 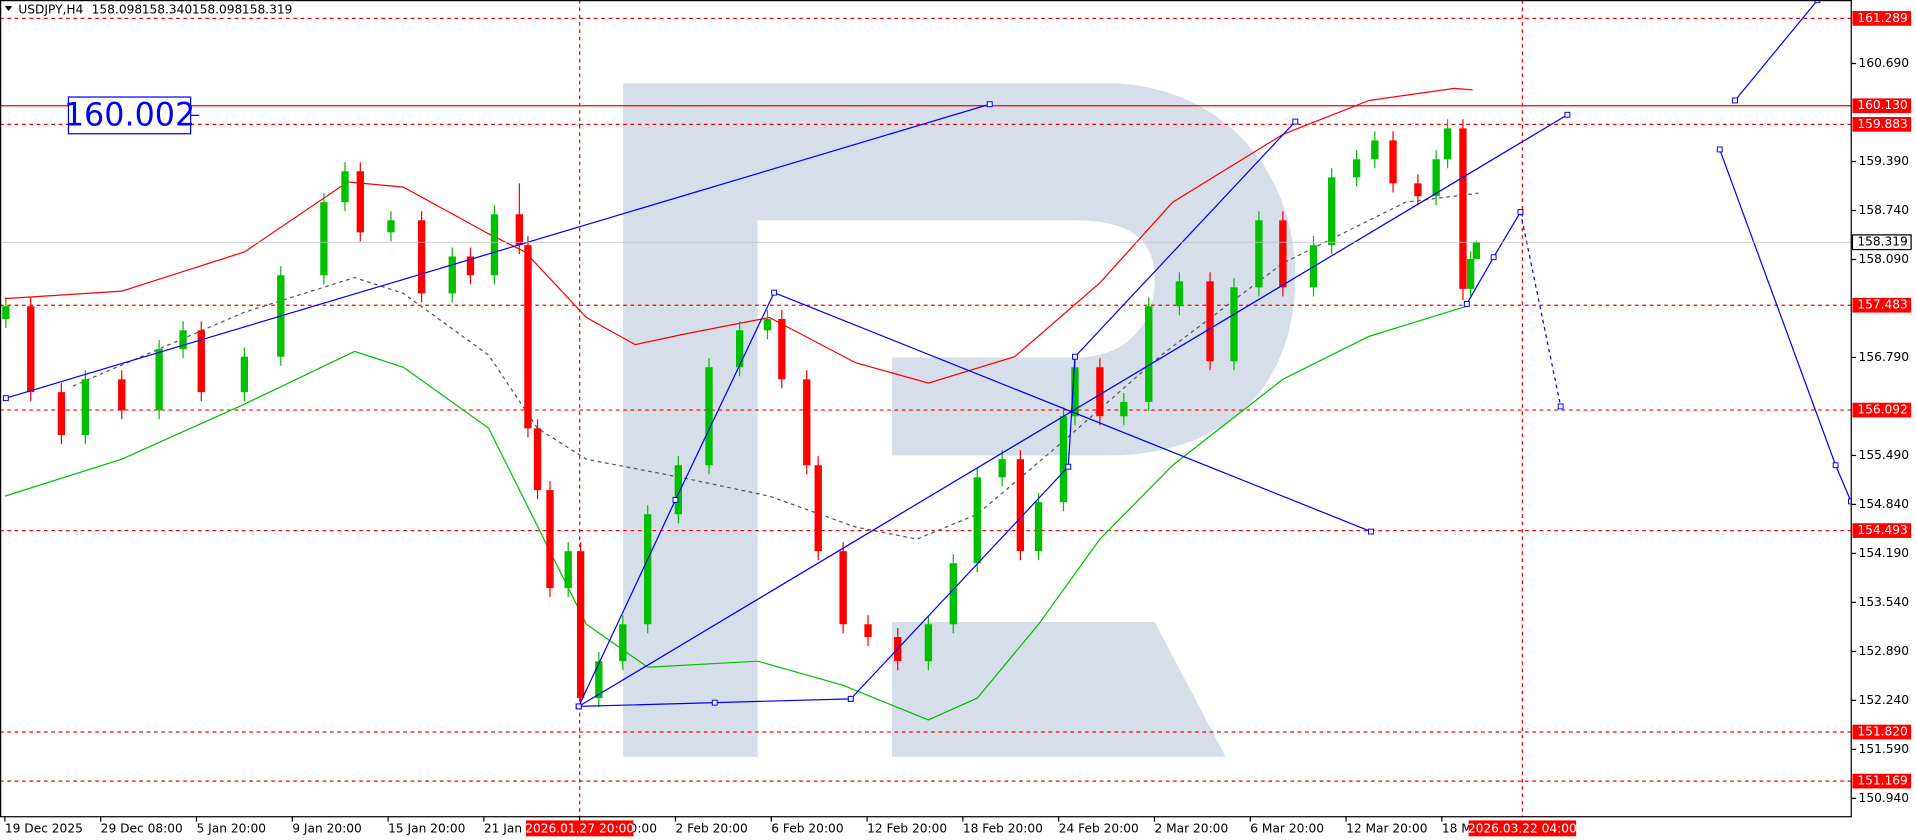 I want to click on time-marker-label: 2026.03.22 04:00, so click(x=1522, y=828).